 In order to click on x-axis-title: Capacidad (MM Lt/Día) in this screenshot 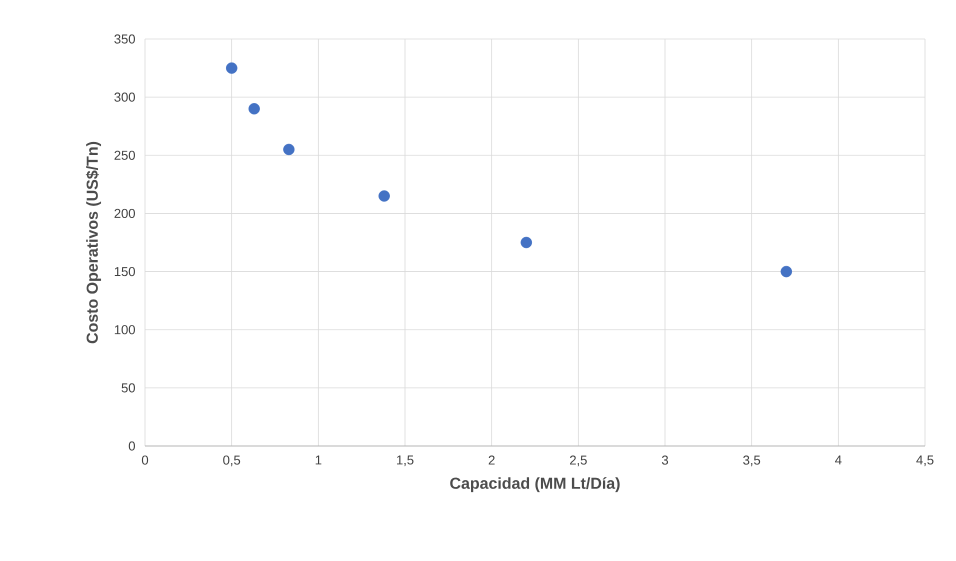, I will do `click(535, 484)`.